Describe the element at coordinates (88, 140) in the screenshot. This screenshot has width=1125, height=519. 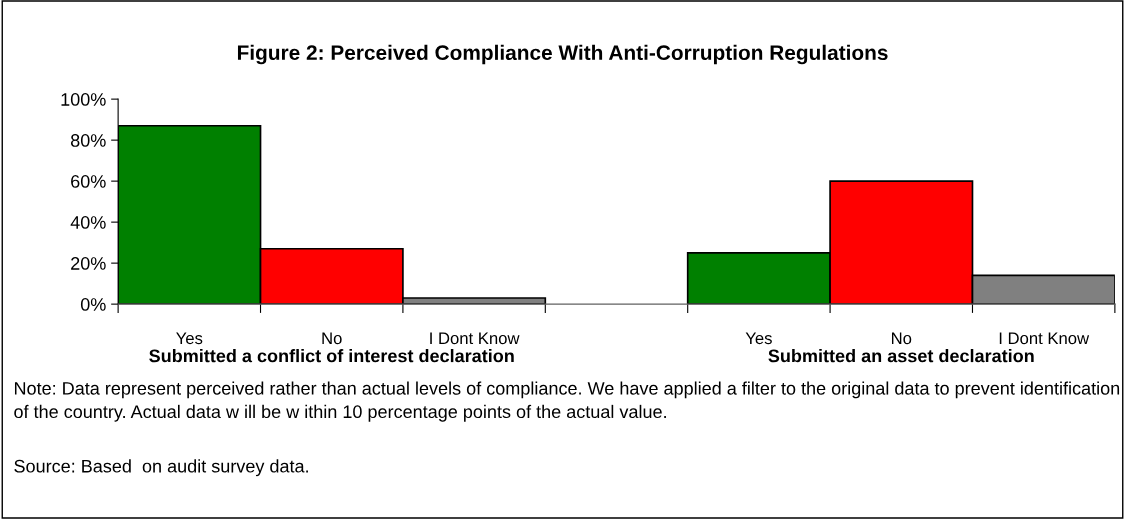
I see `y-tick-label: 80%` at that location.